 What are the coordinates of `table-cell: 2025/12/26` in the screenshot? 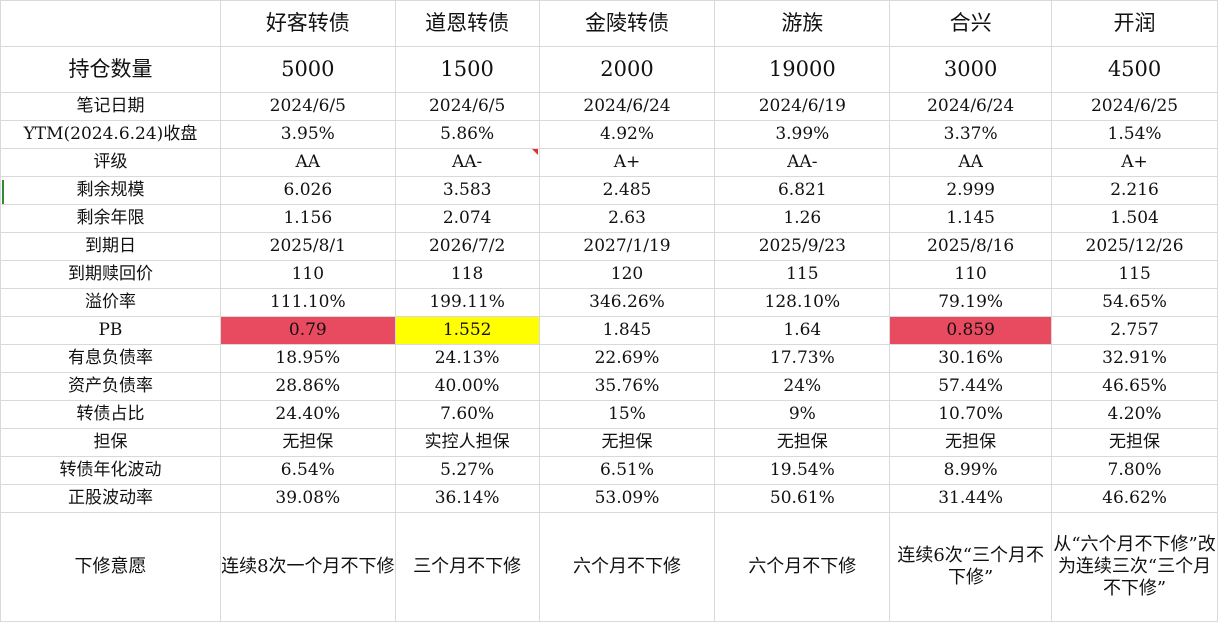 It's located at (1134, 246).